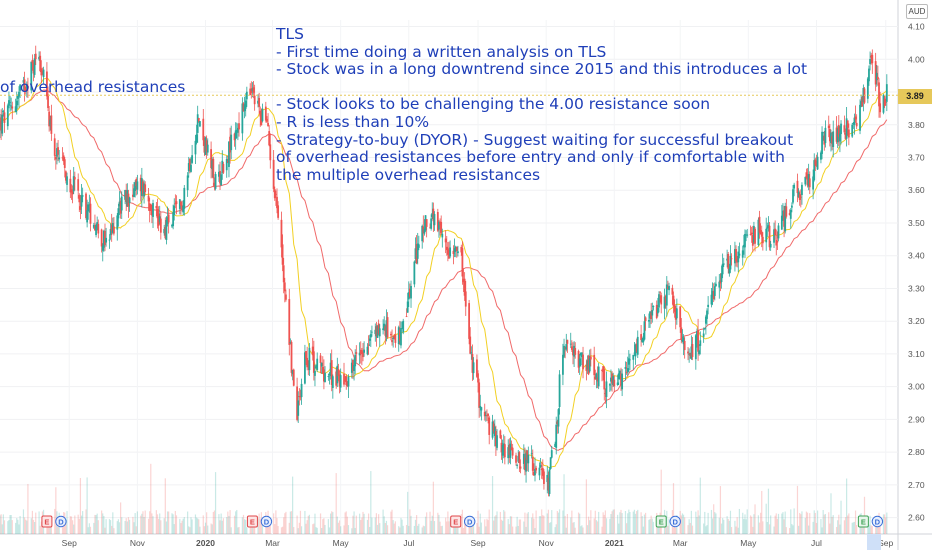  I want to click on y-tick-label: 2.70, so click(916, 485).